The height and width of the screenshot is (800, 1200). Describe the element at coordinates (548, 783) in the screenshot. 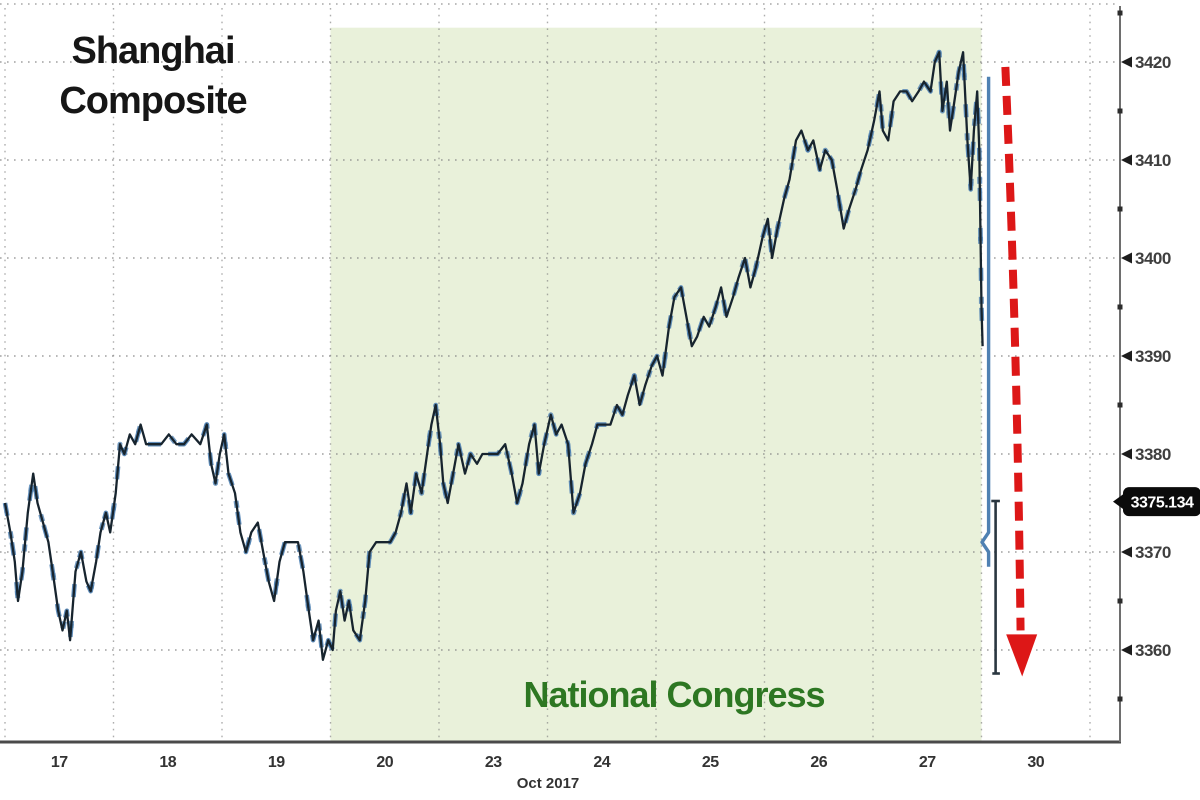

I see `x-axis-caption: Oct 2017` at that location.